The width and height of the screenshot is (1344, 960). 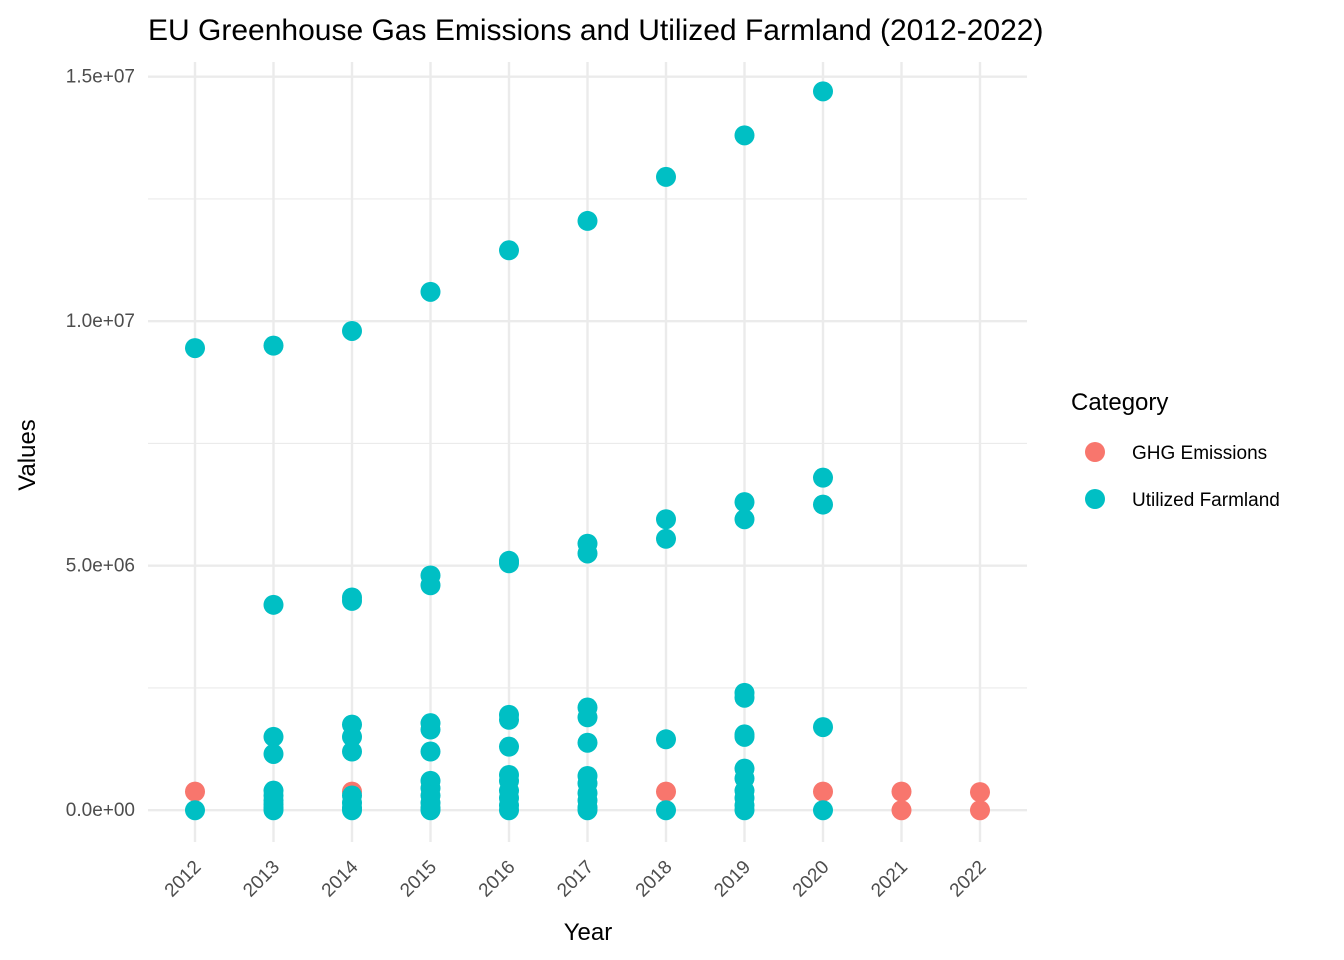 What do you see at coordinates (100, 77) in the screenshot?
I see `y-tick-label: 1.5e+07` at bounding box center [100, 77].